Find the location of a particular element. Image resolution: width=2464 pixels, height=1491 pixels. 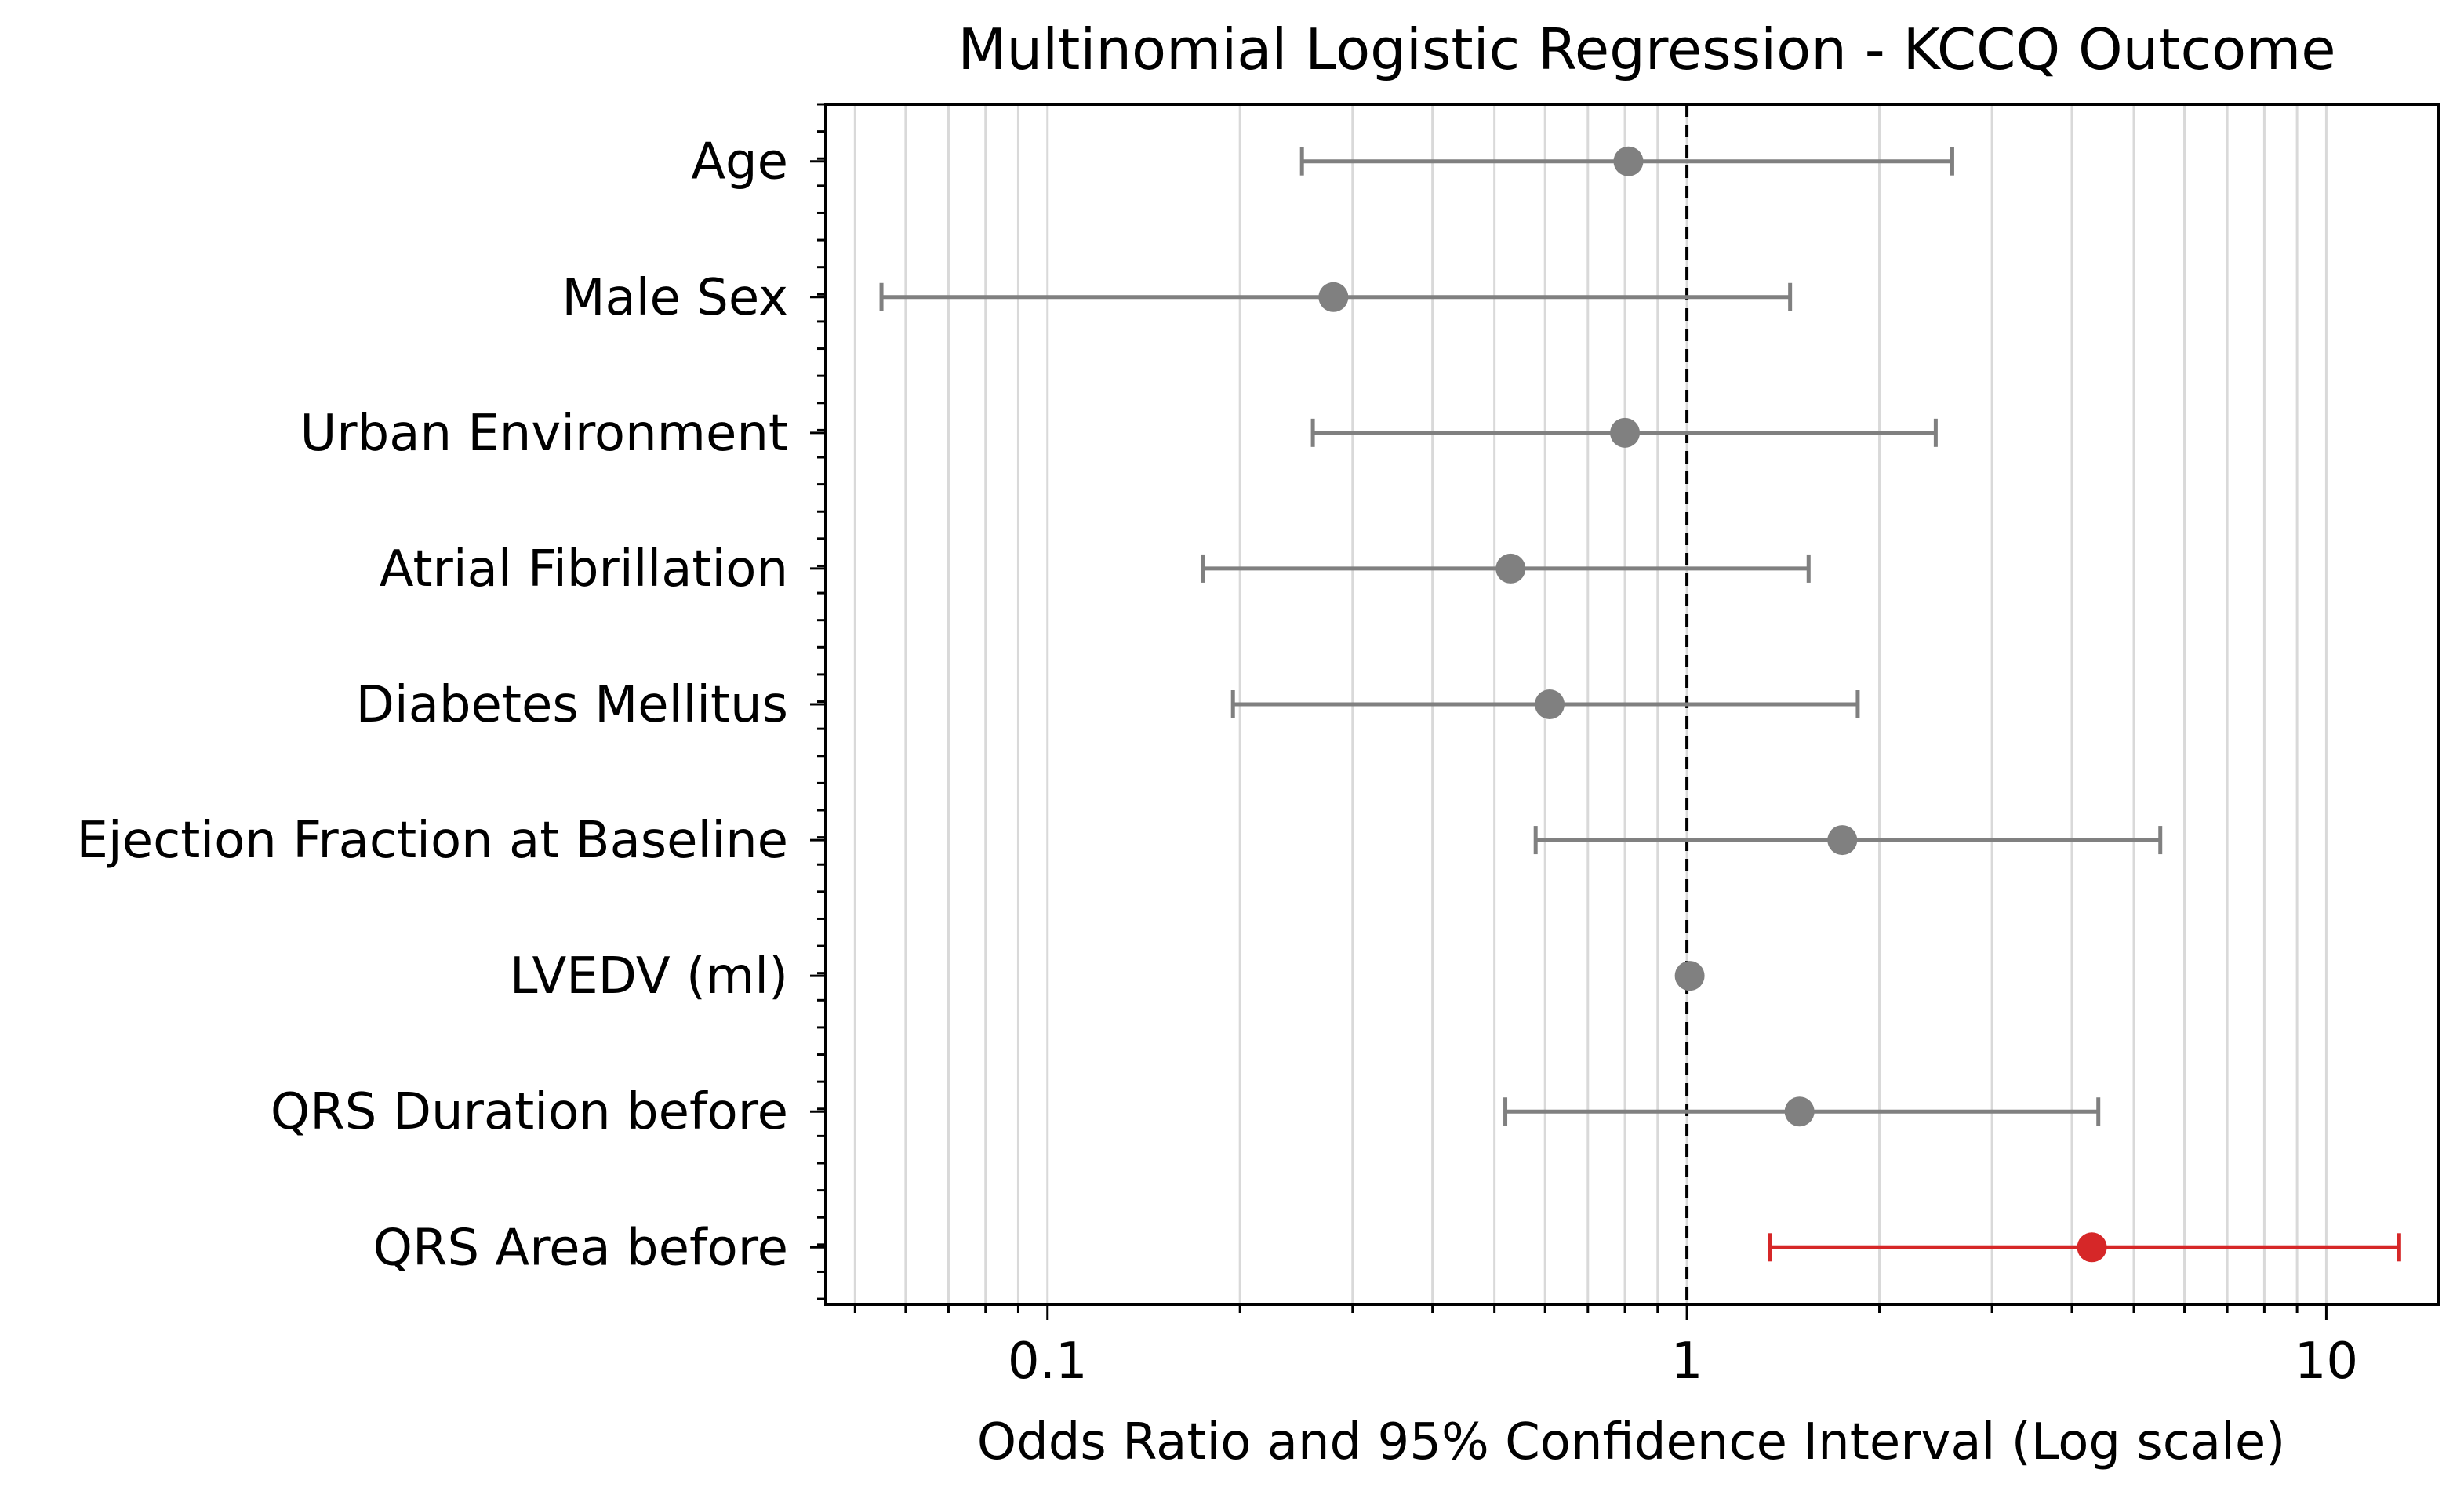

x-axis-ticks: 0.1 1 10 is located at coordinates (1605, 1348).